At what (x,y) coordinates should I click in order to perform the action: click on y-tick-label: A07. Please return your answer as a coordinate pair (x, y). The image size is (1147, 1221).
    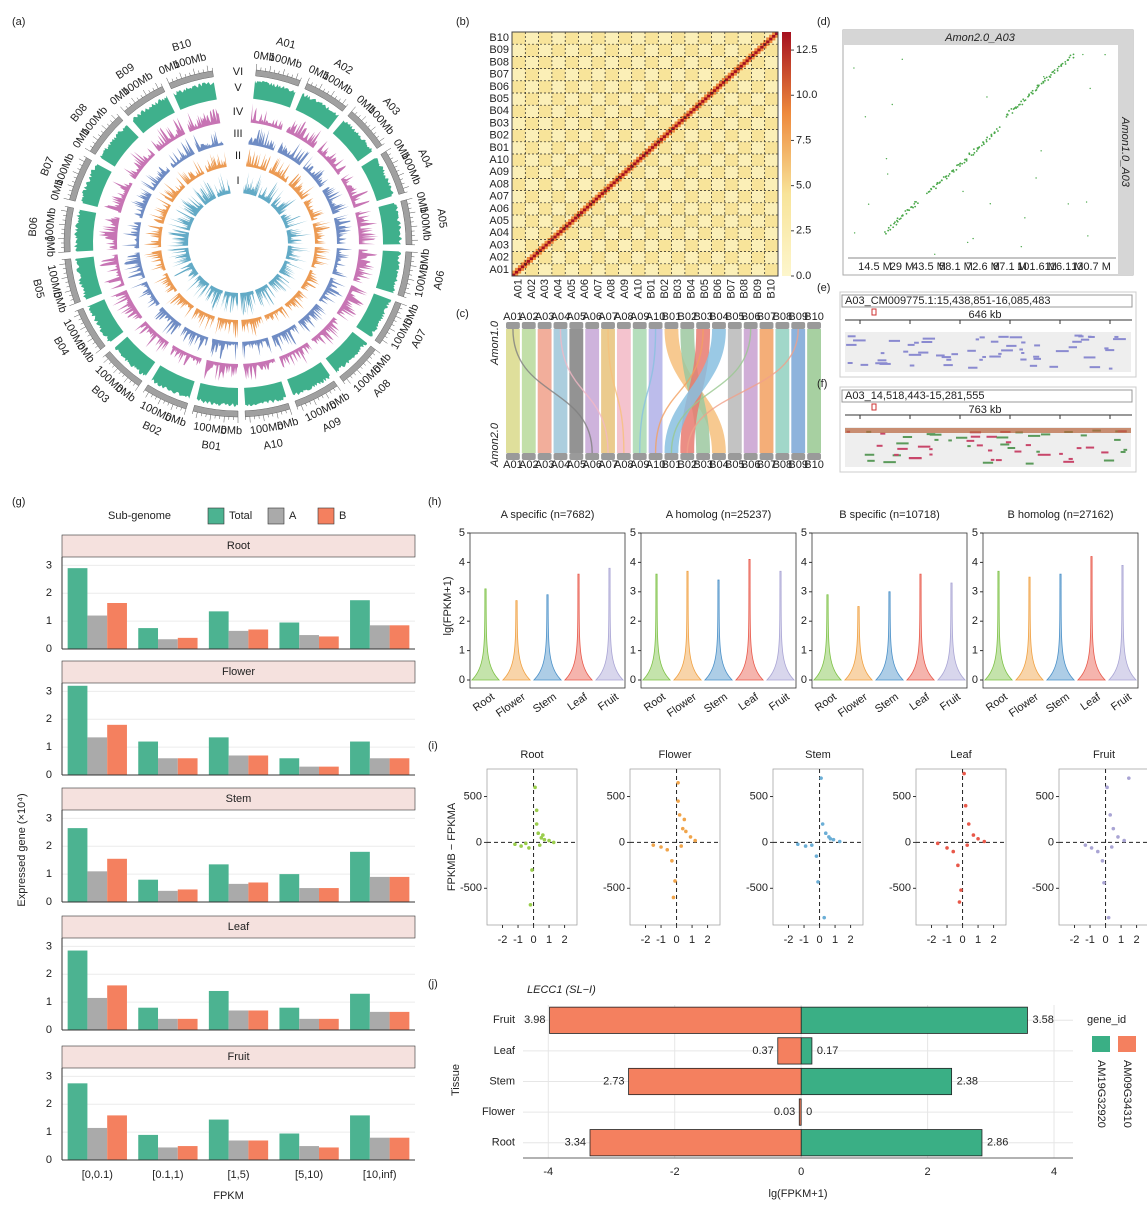
    Looking at the image, I should click on (499, 197).